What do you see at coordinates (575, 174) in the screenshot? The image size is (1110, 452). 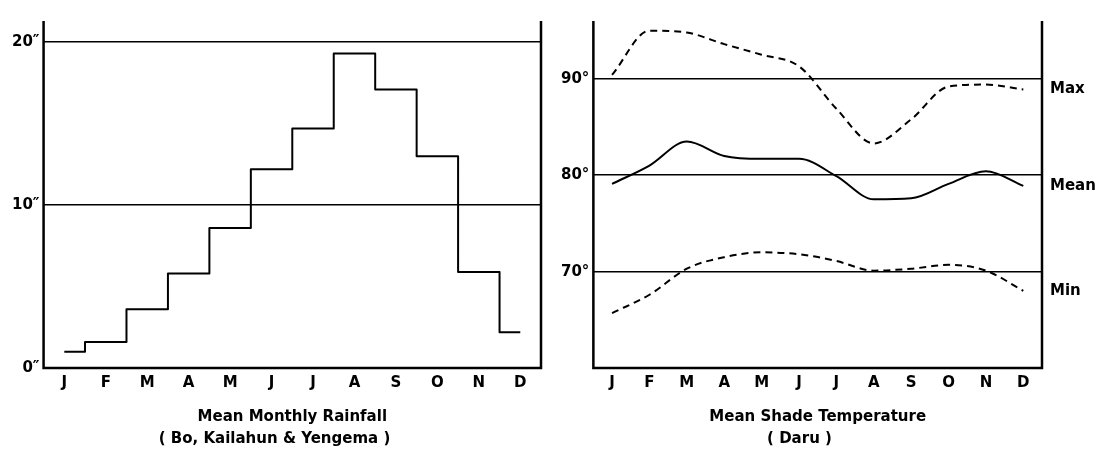 I see `y-tick-label: 80°` at bounding box center [575, 174].